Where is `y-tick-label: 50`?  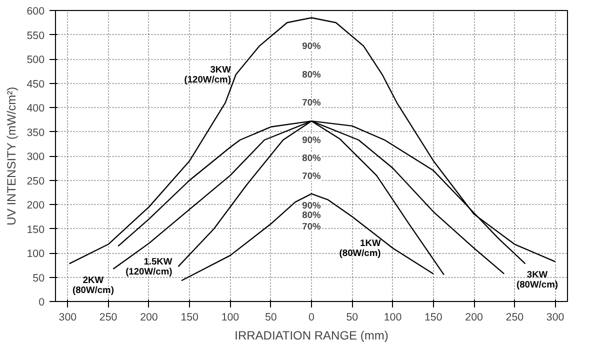
y-tick-label: 50 is located at coordinates (38, 278).